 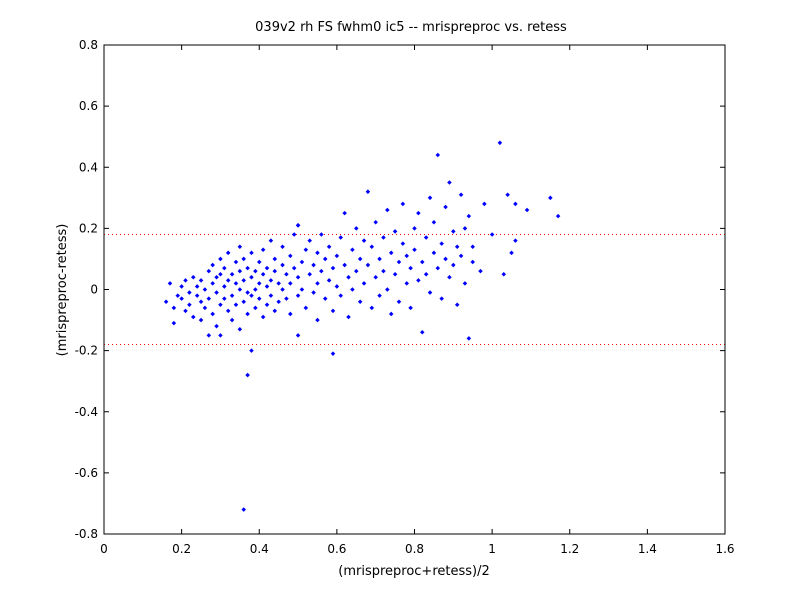 I want to click on y-tick-label: 0.6, so click(x=88, y=106).